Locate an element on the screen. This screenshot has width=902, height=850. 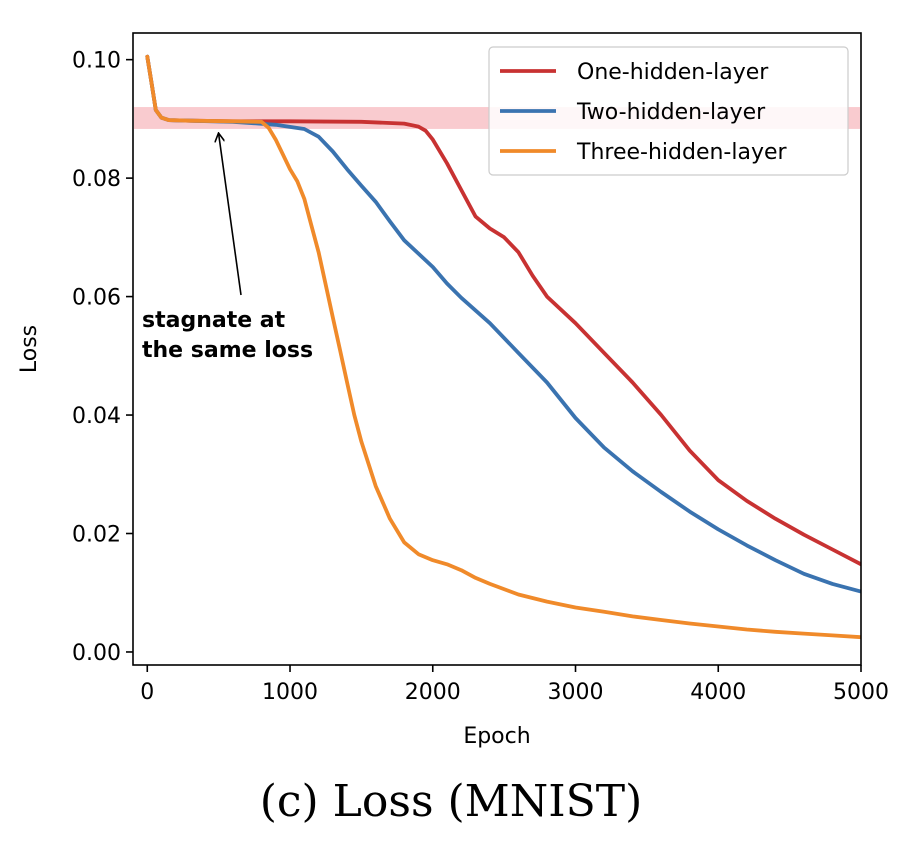
figure-caption: (c) Loss (MNIST) is located at coordinates (451, 801).